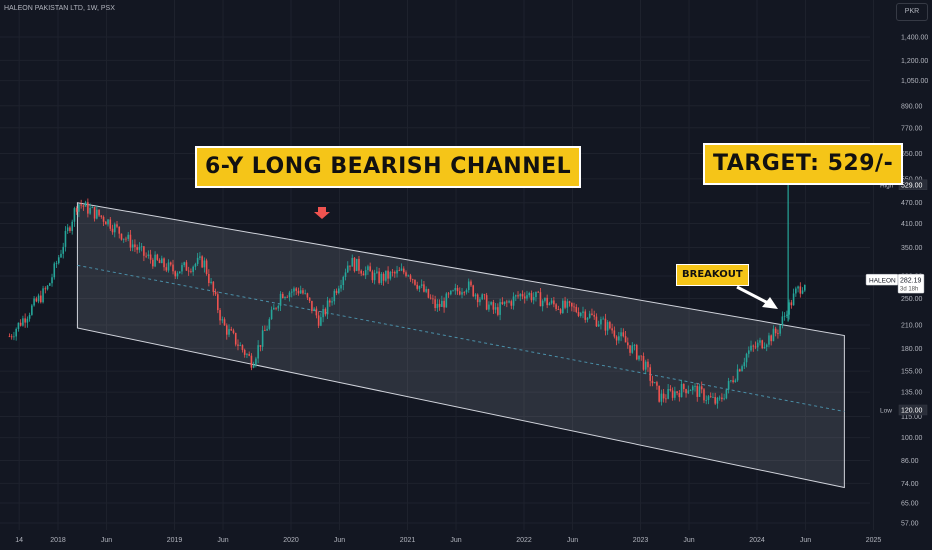 Image resolution: width=932 pixels, height=550 pixels. Describe the element at coordinates (912, 12) in the screenshot. I see `currency-button: PKR` at that location.